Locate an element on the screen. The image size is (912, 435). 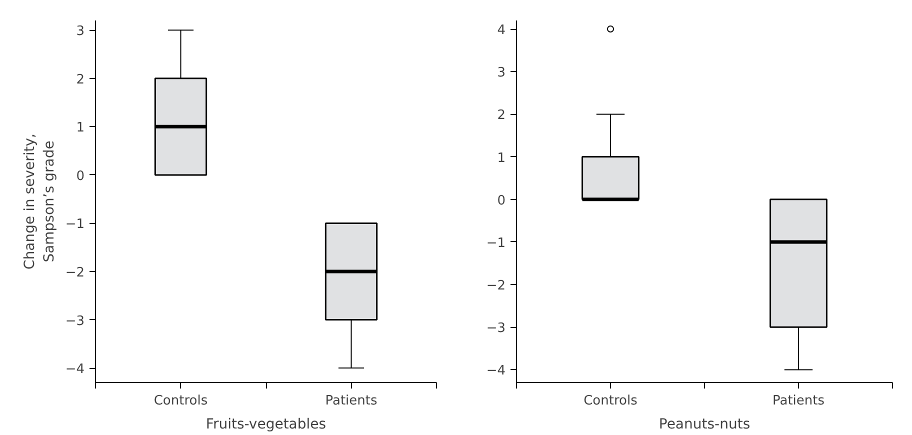
y-axis-title: Change in severity, Sampson’s grade is located at coordinates (40, 202).